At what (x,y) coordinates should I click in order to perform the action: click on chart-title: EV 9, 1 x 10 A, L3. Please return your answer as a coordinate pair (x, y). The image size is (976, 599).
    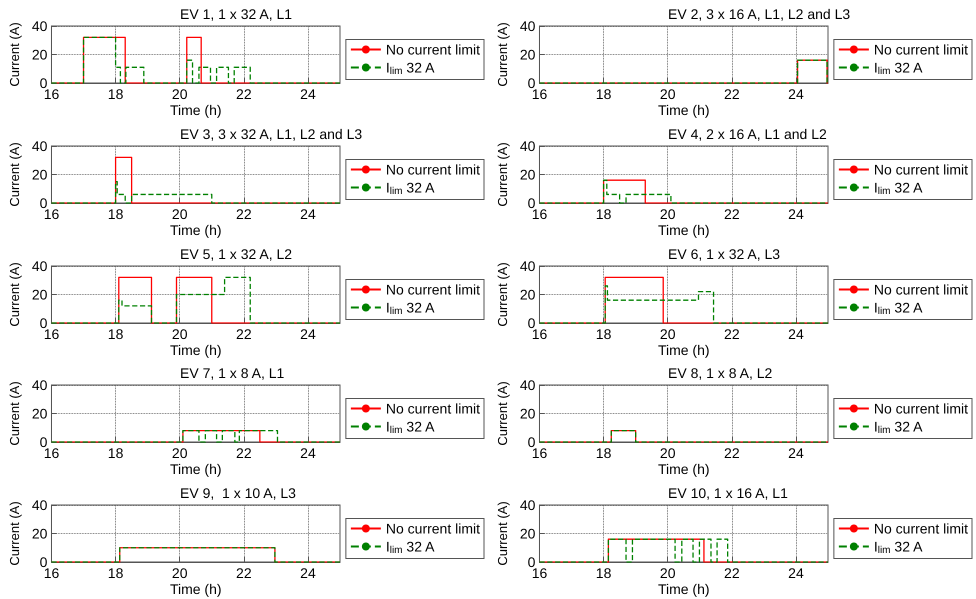
    Looking at the image, I should click on (238, 493).